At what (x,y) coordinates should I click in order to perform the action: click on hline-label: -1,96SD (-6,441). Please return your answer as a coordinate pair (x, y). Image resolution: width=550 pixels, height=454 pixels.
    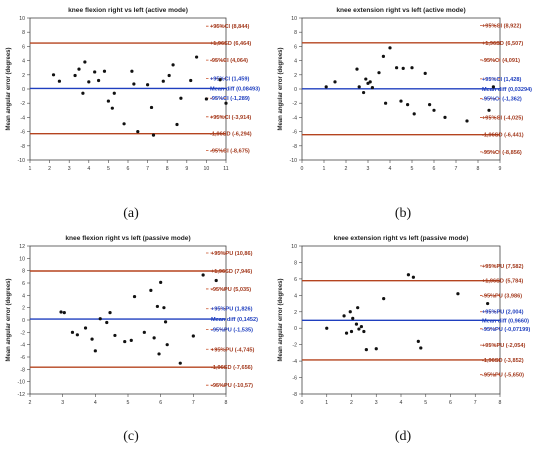
    Looking at the image, I should click on (503, 136).